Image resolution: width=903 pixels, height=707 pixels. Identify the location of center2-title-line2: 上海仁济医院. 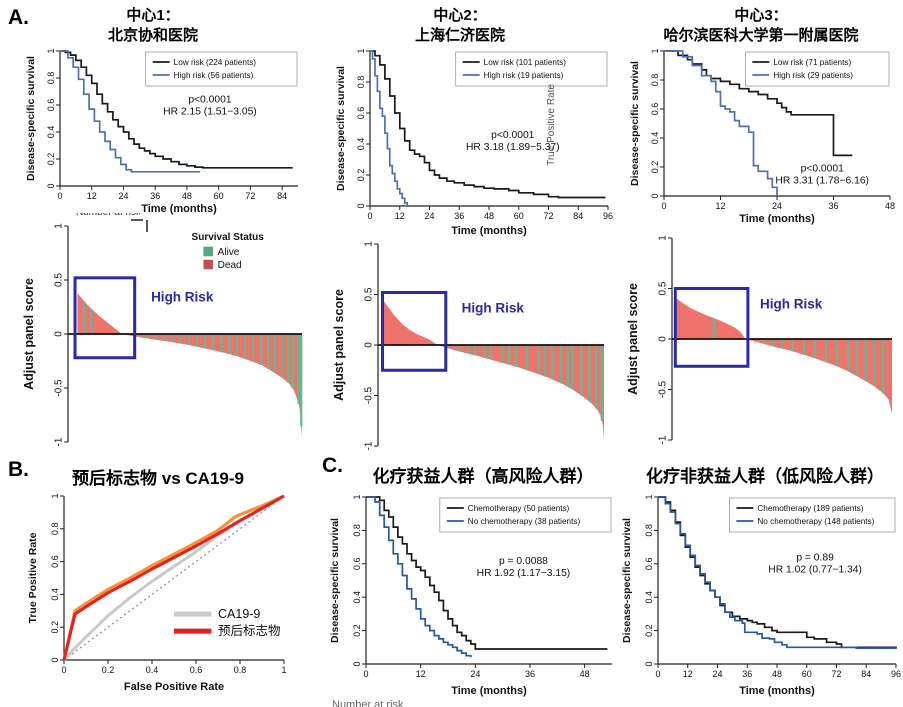
(459, 35).